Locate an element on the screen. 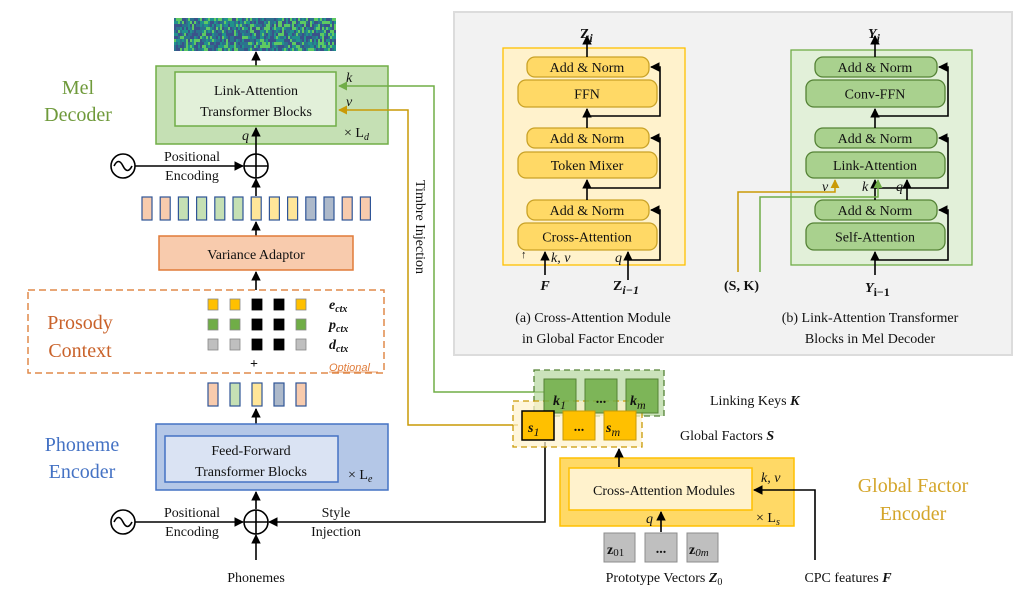 The width and height of the screenshot is (1017, 594). svg-text: × Le is located at coordinates (360, 476).